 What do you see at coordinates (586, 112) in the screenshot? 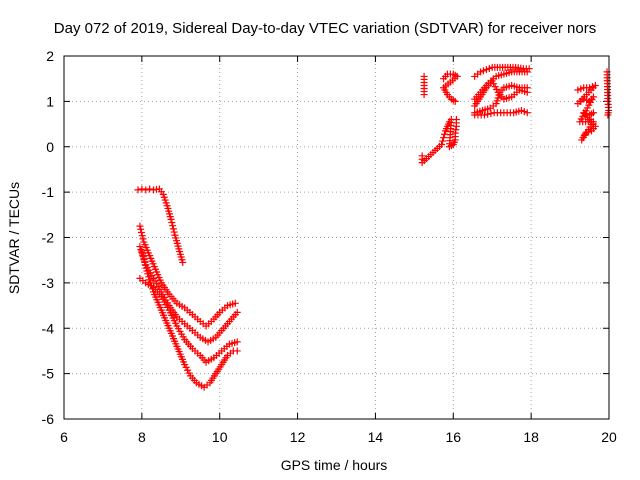
I see `series-arc-m` at bounding box center [586, 112].